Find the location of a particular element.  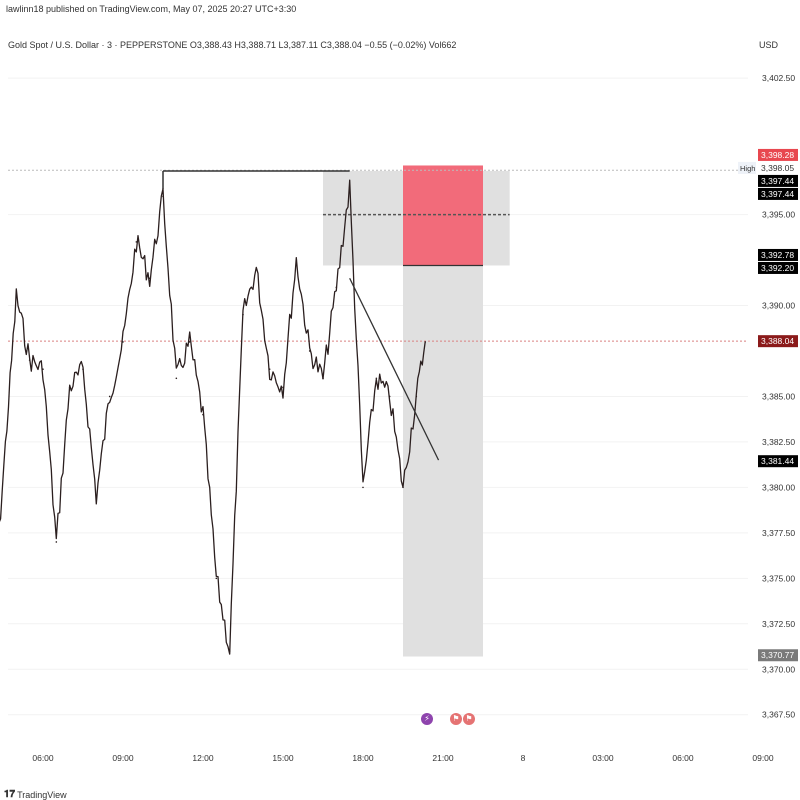

y-tick-label: 3,372.50 is located at coordinates (778, 624).